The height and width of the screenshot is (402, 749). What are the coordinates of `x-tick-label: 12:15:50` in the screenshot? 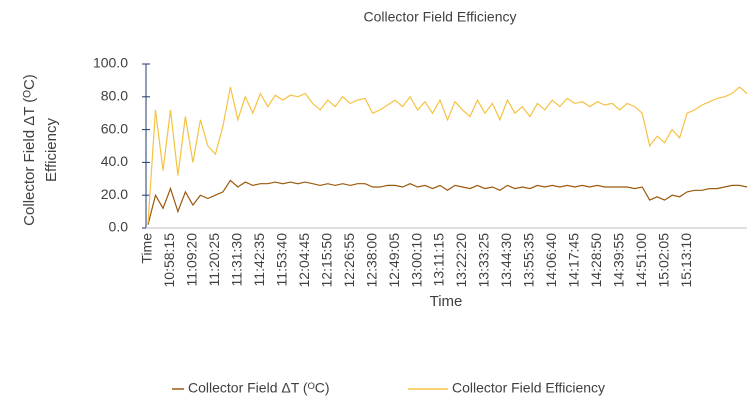 It's located at (326, 260).